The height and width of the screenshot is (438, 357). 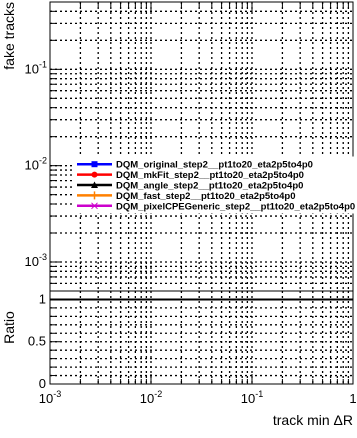 What do you see at coordinates (9, 36) in the screenshot?
I see `y-axis-title: fake tracks` at bounding box center [9, 36].